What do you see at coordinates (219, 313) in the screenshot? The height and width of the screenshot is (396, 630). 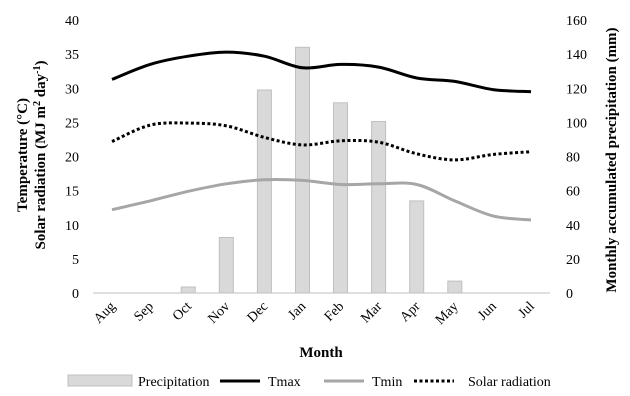 I see `x-tick-label: Nov` at bounding box center [219, 313].